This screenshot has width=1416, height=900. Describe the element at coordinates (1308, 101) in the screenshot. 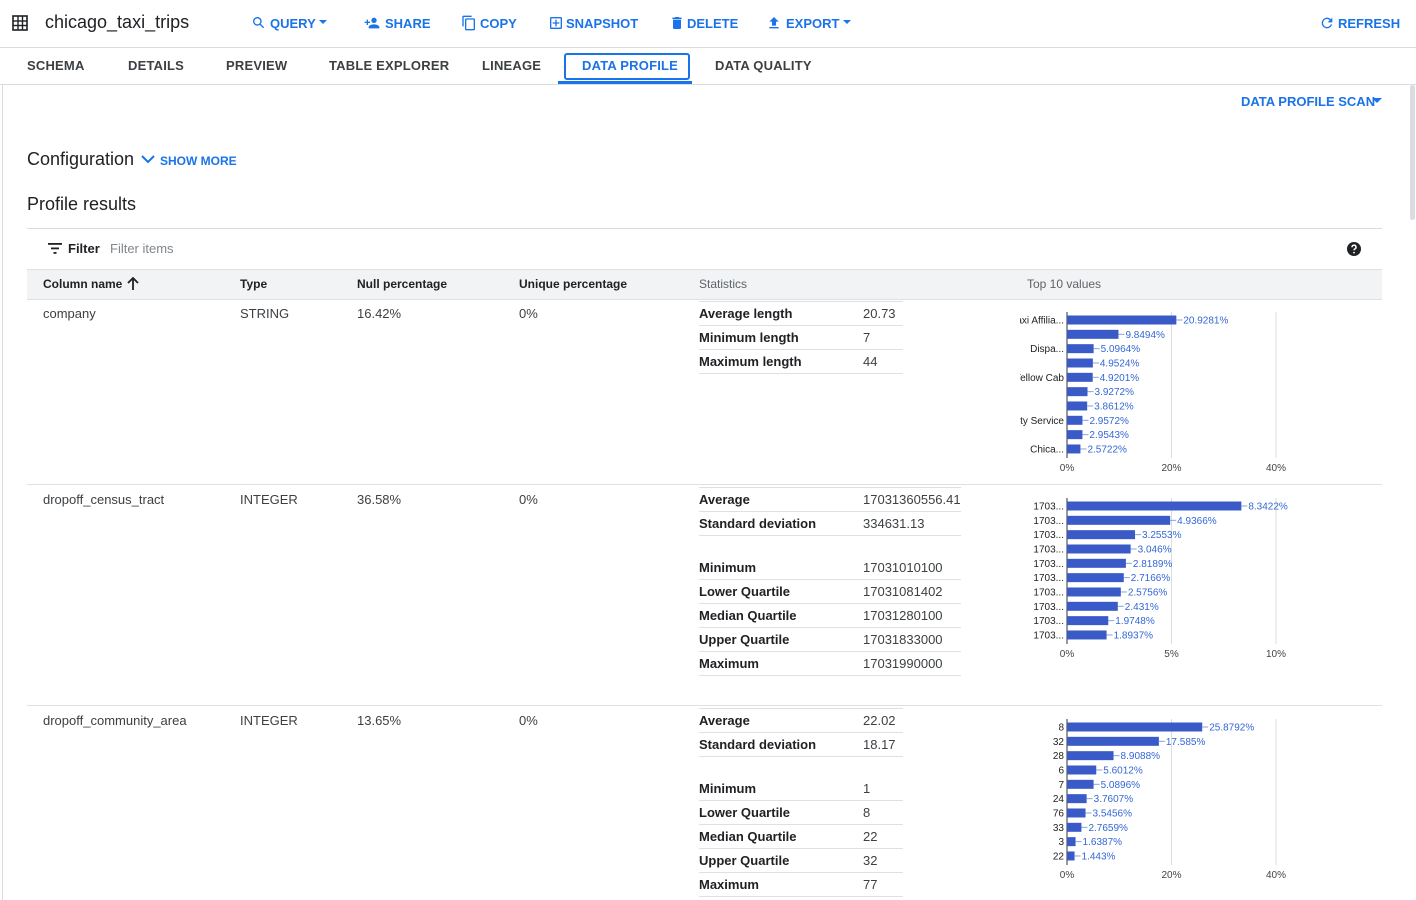

I see `scan-menu: DATA PROFILE SCAN` at that location.